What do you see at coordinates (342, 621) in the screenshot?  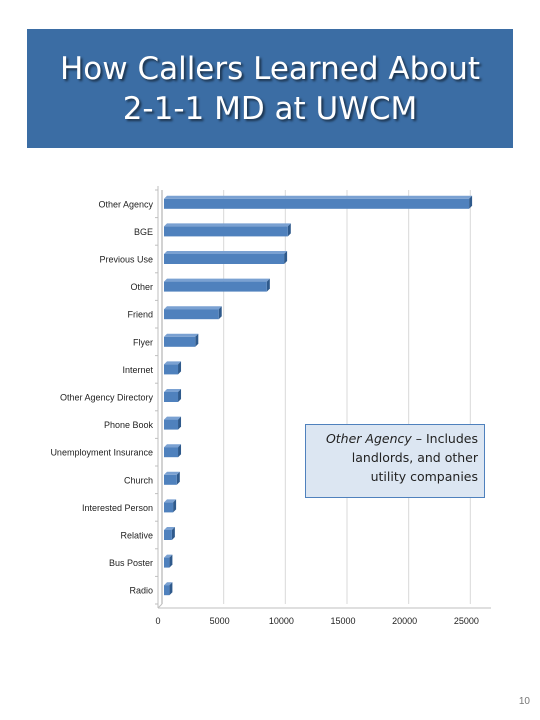 I see `x-tick-label: 15000` at bounding box center [342, 621].